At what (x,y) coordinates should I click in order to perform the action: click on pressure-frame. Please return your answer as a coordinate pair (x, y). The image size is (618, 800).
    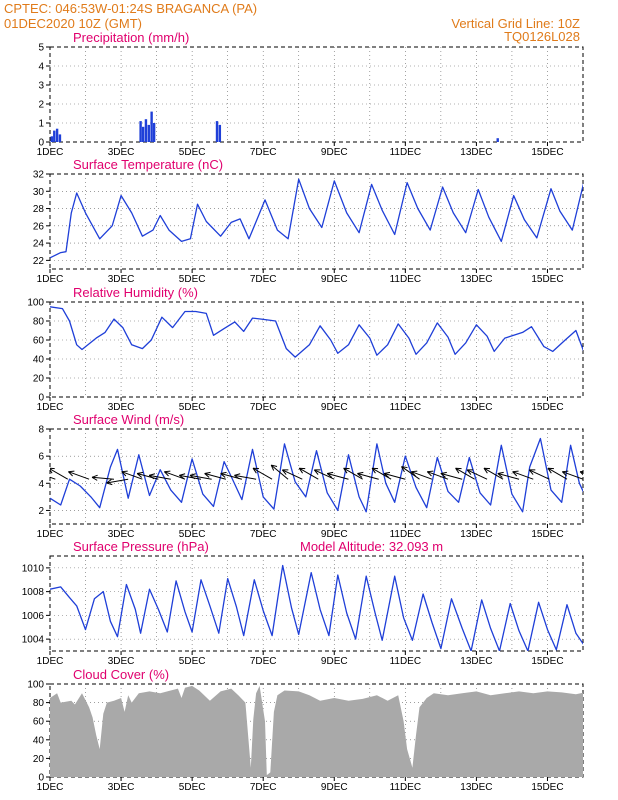
    Looking at the image, I should click on (316, 603).